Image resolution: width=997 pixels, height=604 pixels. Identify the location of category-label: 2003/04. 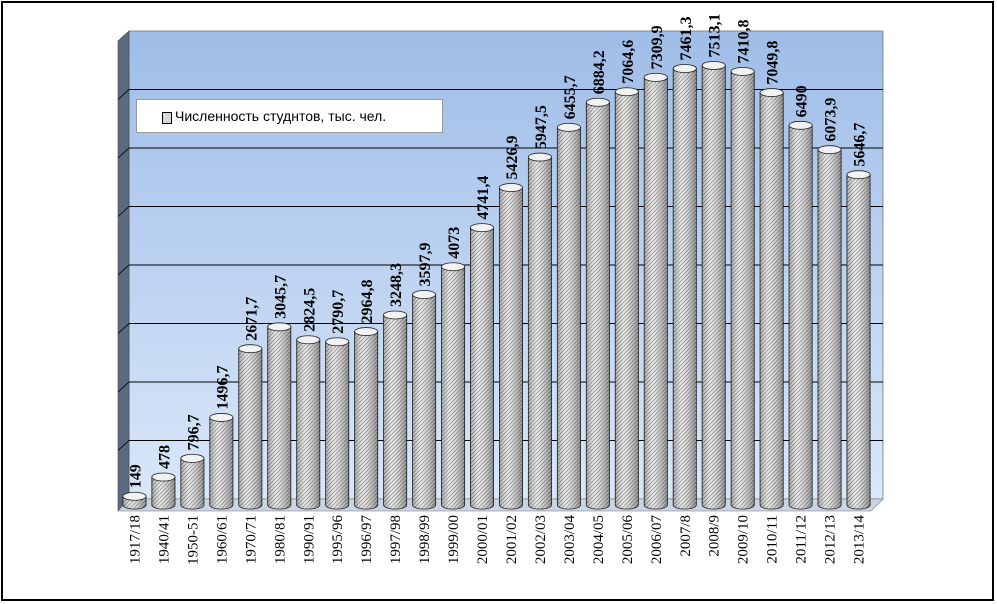
(570, 540).